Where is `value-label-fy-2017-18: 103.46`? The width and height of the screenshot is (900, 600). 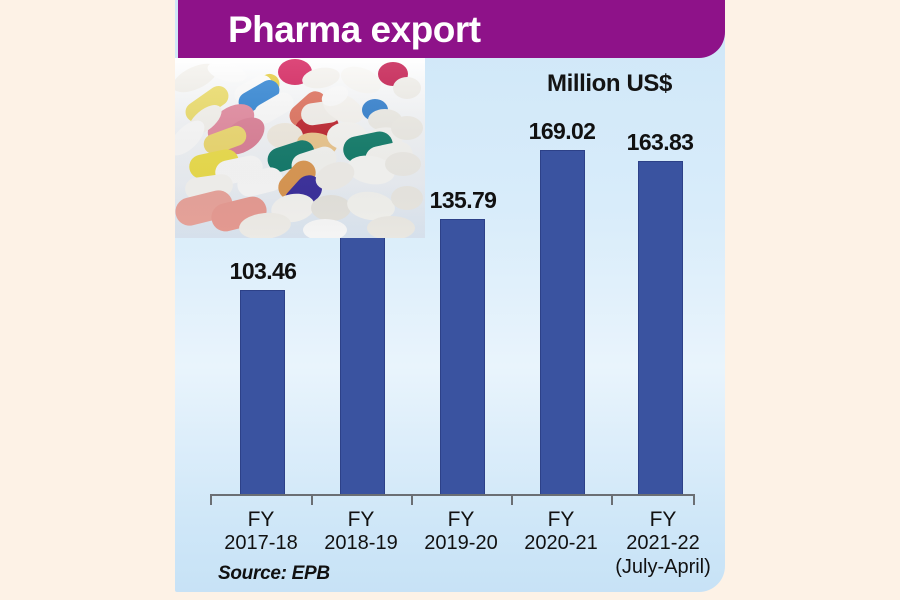
value-label-fy-2017-18: 103.46 is located at coordinates (263, 271).